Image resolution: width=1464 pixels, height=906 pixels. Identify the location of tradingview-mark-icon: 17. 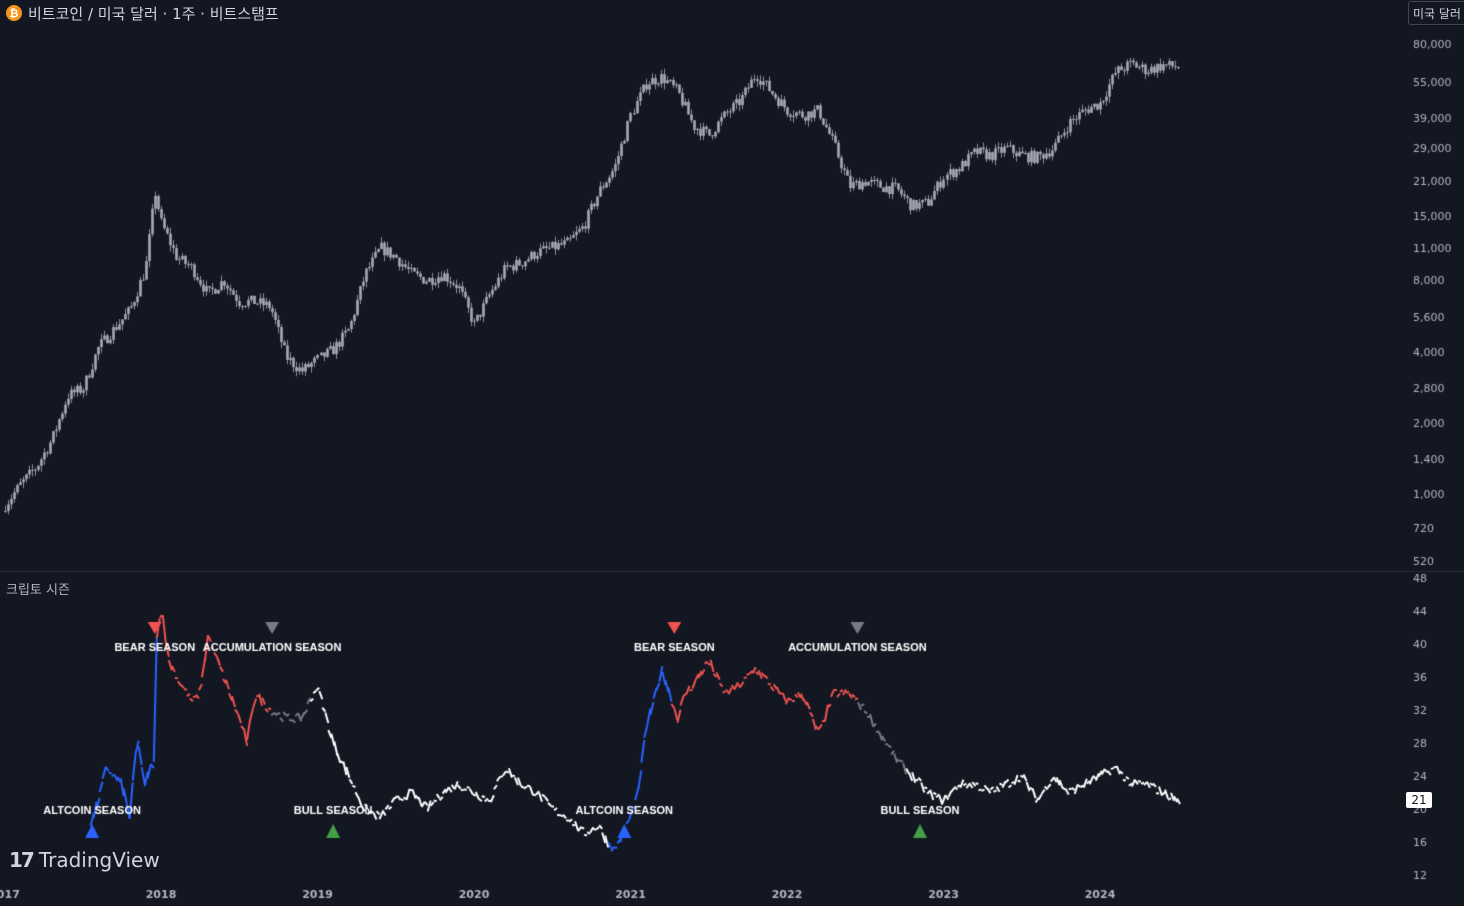
(22, 860).